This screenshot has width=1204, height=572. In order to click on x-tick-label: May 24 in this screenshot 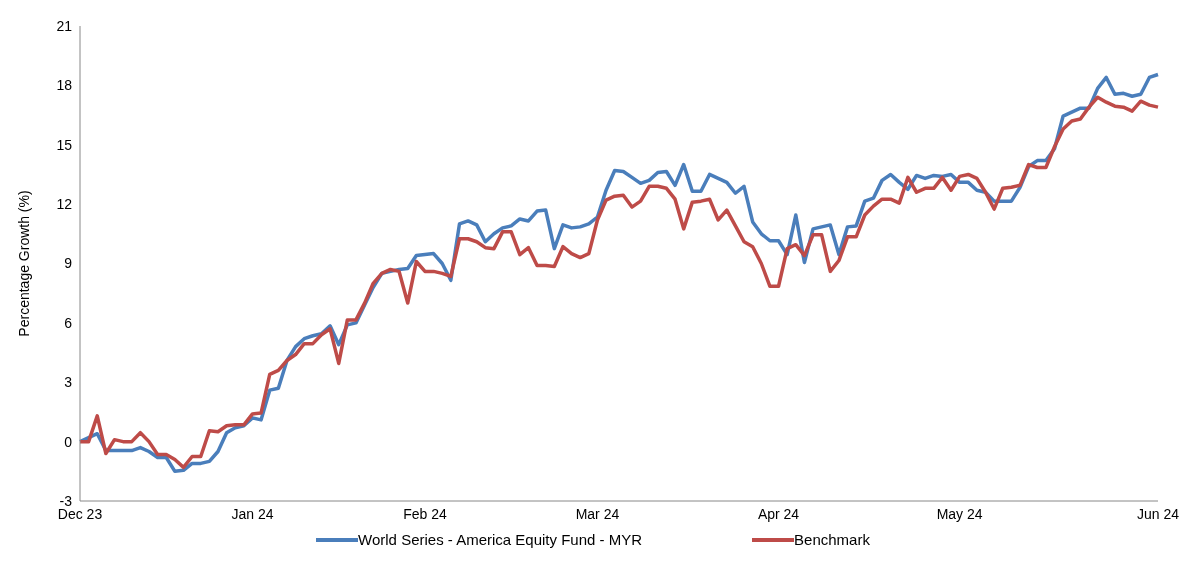, I will do `click(959, 513)`.